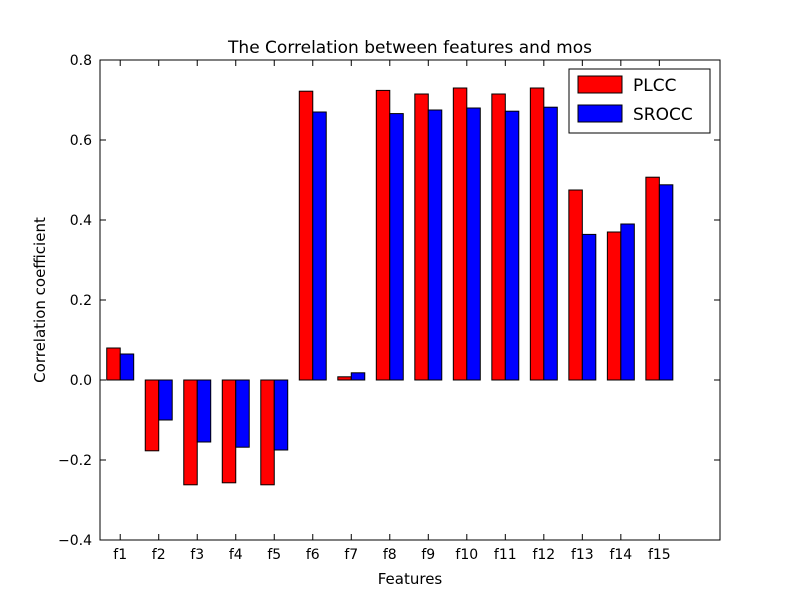 This screenshot has height=600, width=800. What do you see at coordinates (537, 234) in the screenshot?
I see `bar-plcc-f12` at bounding box center [537, 234].